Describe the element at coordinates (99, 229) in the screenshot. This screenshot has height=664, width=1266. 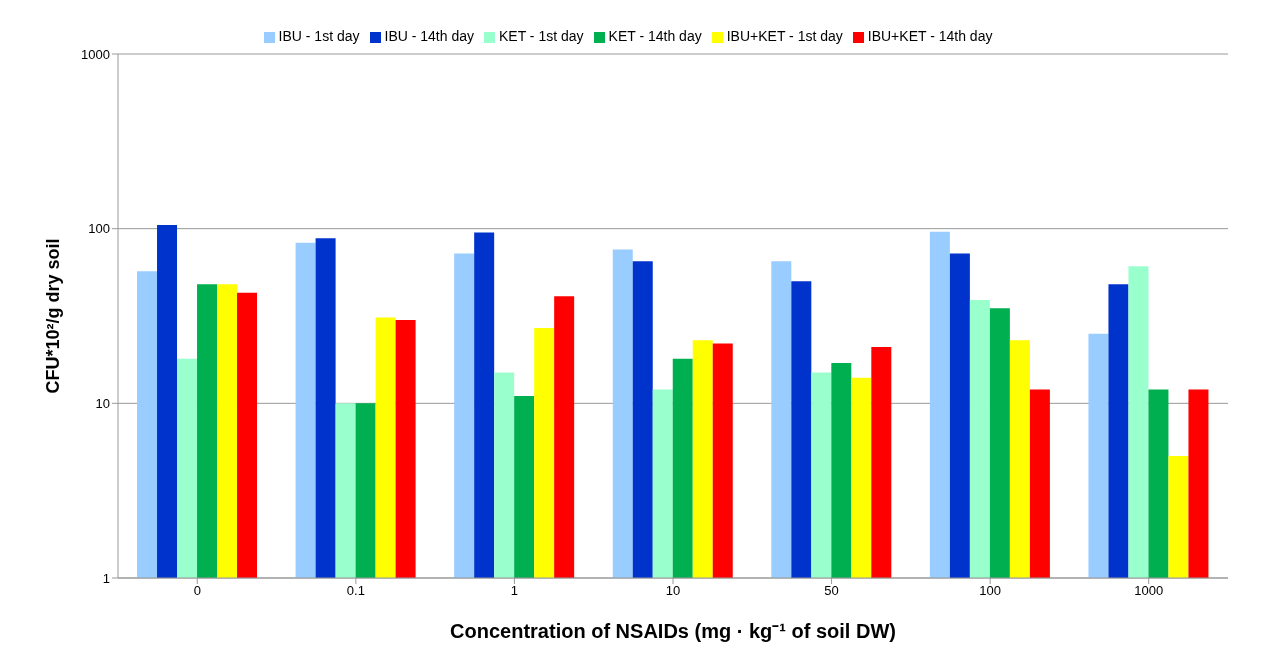
I see `y-tick-label: 100` at that location.